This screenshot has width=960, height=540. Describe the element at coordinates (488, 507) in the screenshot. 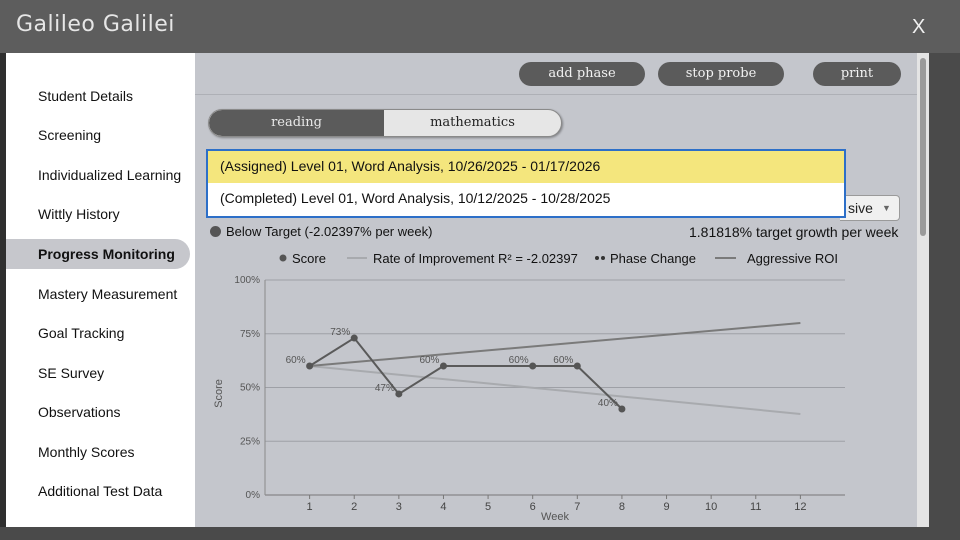

I see `x-tick-label: 5` at that location.